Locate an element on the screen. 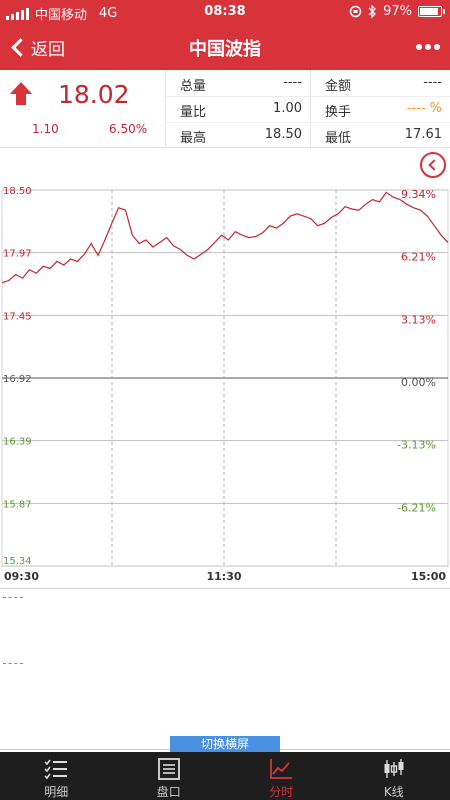 This screenshot has width=450, height=800. battery-label: 97% is located at coordinates (397, 11).